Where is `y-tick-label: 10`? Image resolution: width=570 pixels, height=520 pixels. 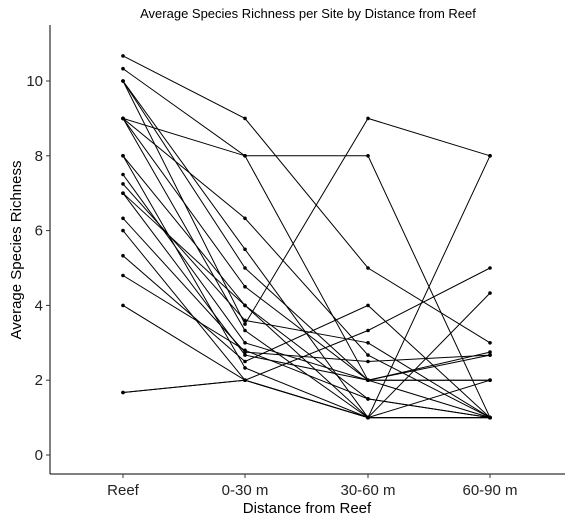
y-tick-label: 10 is located at coordinates (34, 81).